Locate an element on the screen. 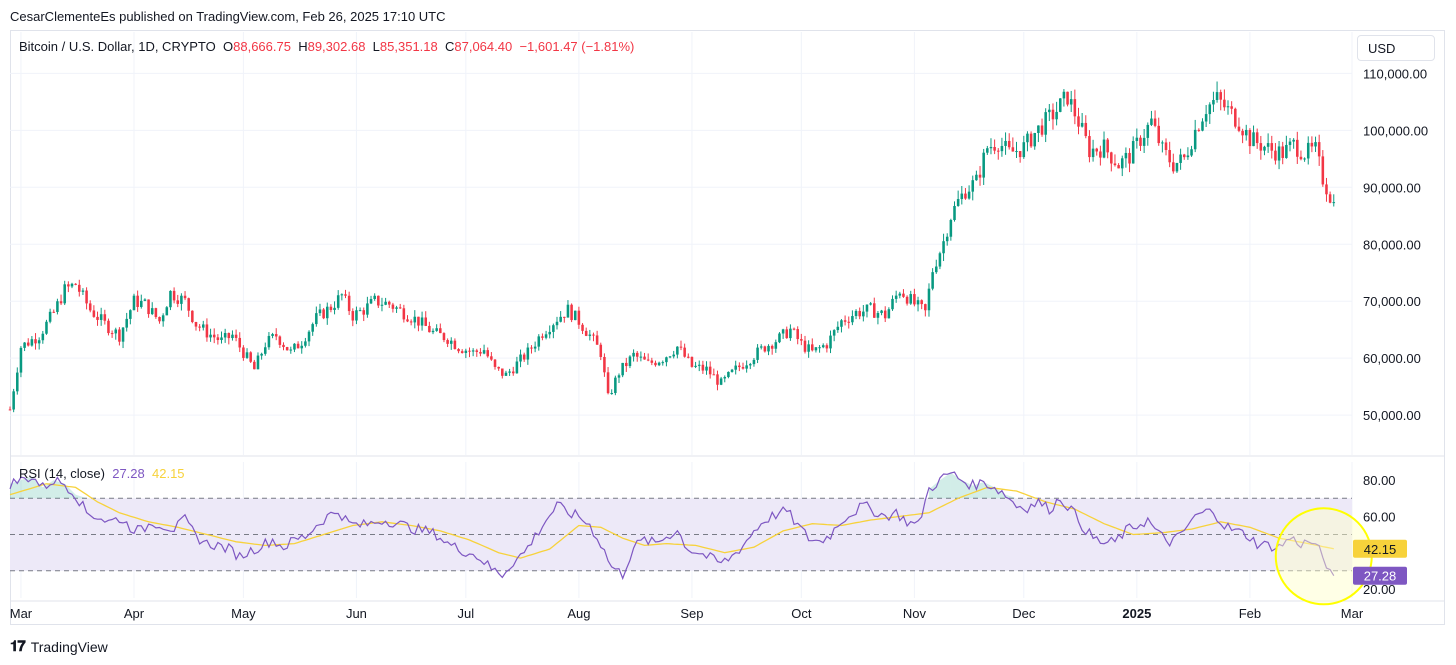 The width and height of the screenshot is (1456, 665). rsi-axis-label: 80.00 is located at coordinates (1379, 480).